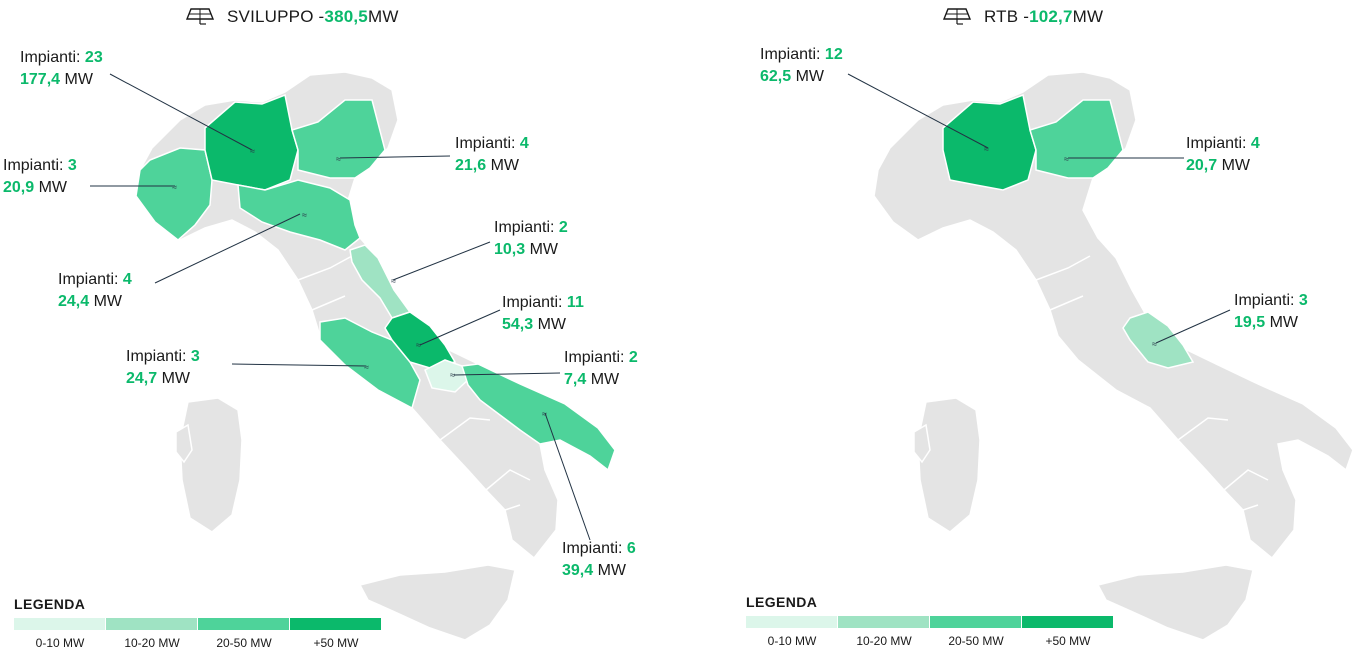 The width and height of the screenshot is (1366, 670). What do you see at coordinates (19, 187) in the screenshot?
I see `callout-mw: 20,9` at bounding box center [19, 187].